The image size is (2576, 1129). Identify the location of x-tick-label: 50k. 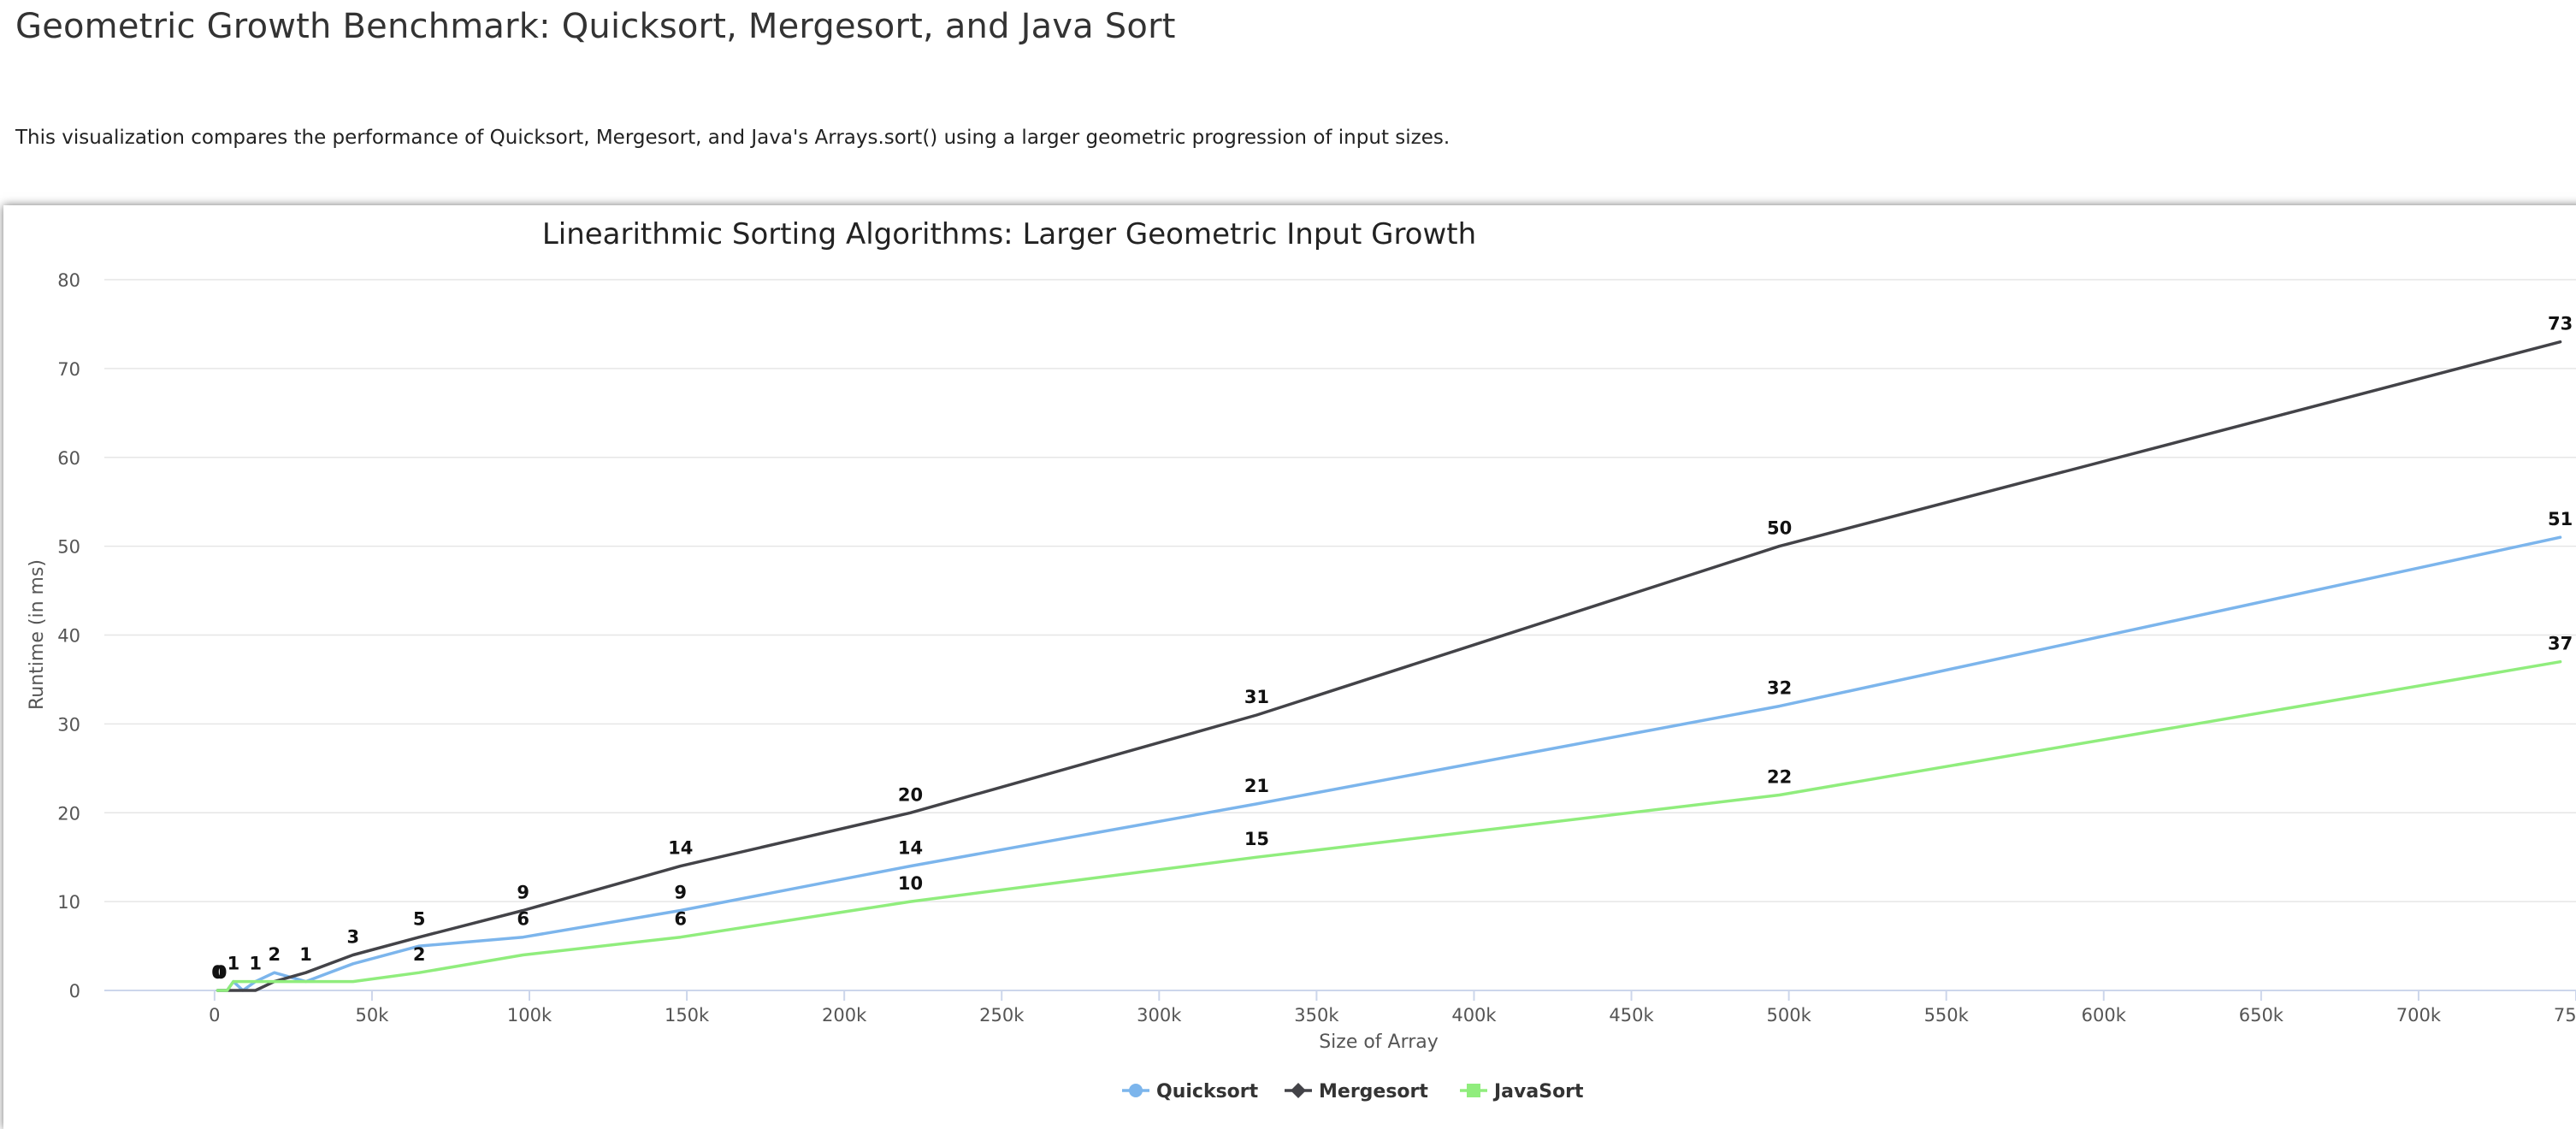
(372, 1015).